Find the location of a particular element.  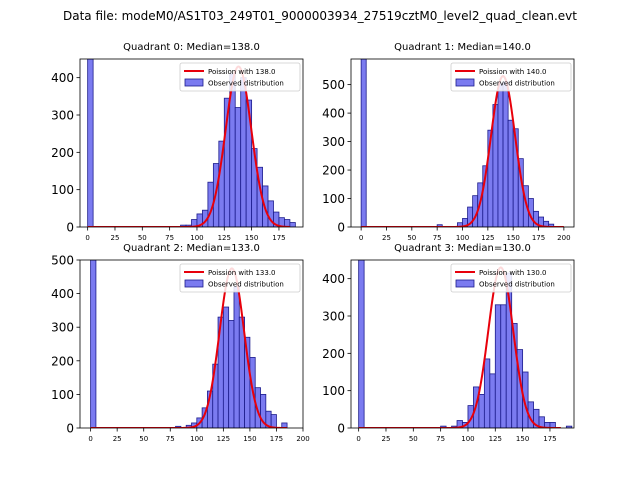

legend-label-poisson: Poission with 133.0 is located at coordinates (242, 273).